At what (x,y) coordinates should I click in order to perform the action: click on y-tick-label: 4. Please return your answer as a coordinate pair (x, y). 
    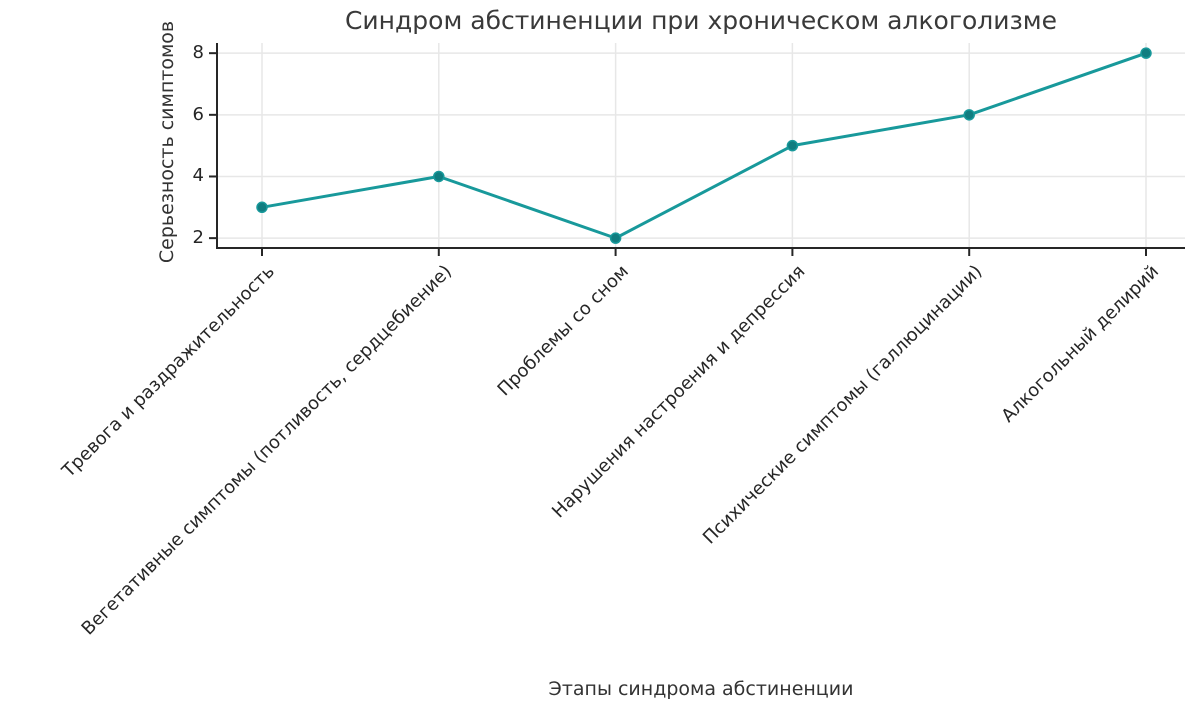
    Looking at the image, I should click on (198, 176).